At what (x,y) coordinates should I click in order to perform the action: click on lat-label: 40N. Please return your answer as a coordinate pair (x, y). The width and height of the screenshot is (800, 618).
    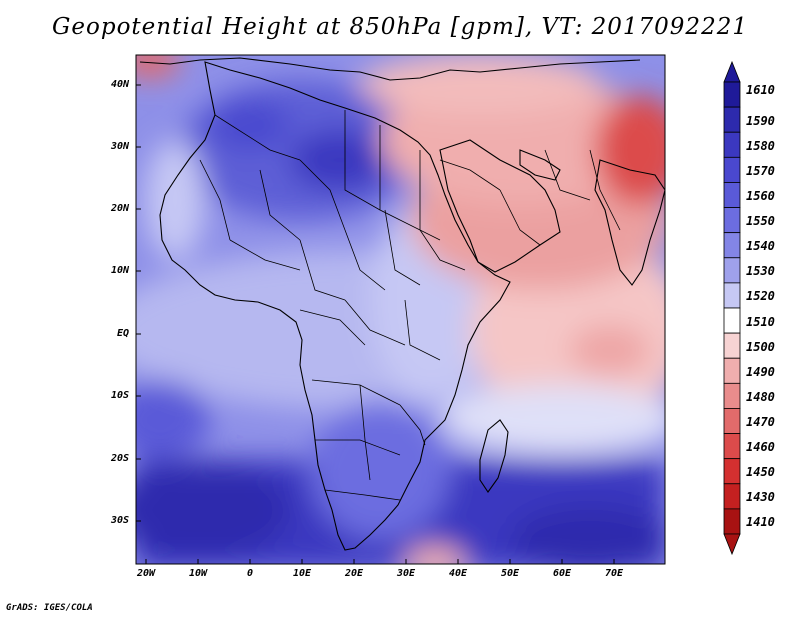
    Looking at the image, I should click on (119, 84).